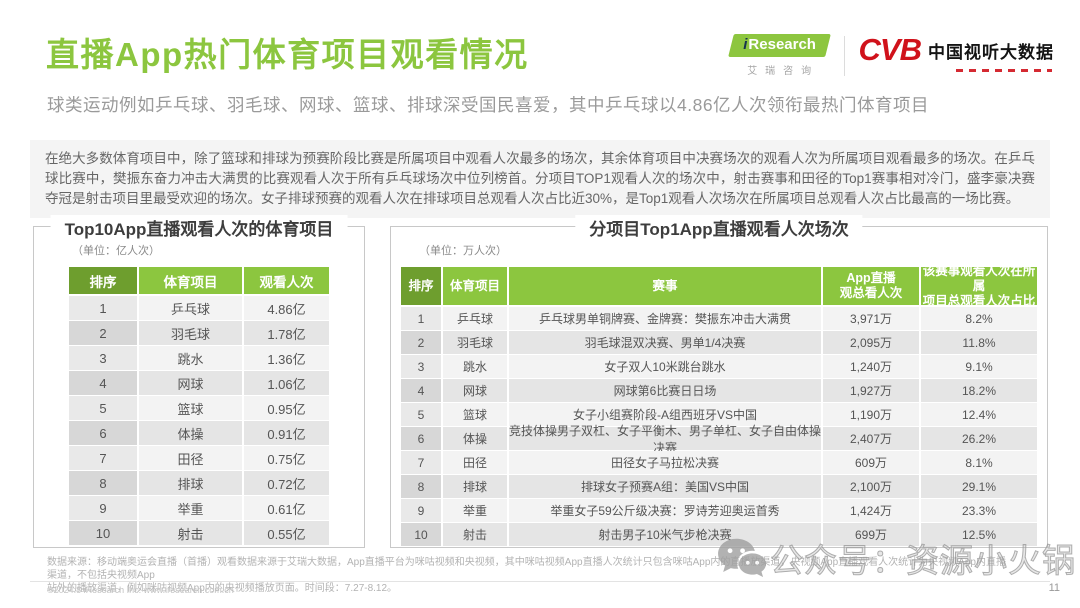 This screenshot has width=1080, height=608. What do you see at coordinates (844, 56) in the screenshot?
I see `logo-divider` at bounding box center [844, 56].